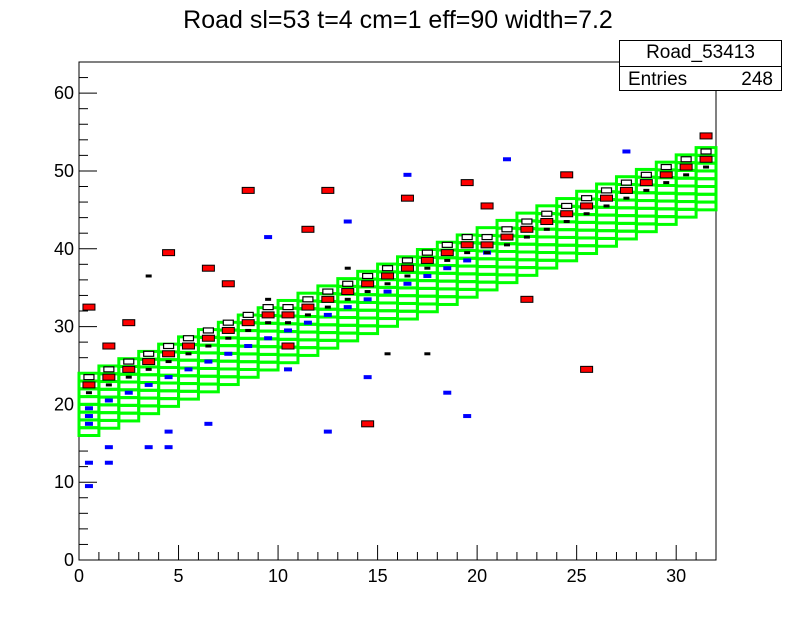  Describe the element at coordinates (658, 79) in the screenshot. I see `stats-entries-label: Entries` at that location.